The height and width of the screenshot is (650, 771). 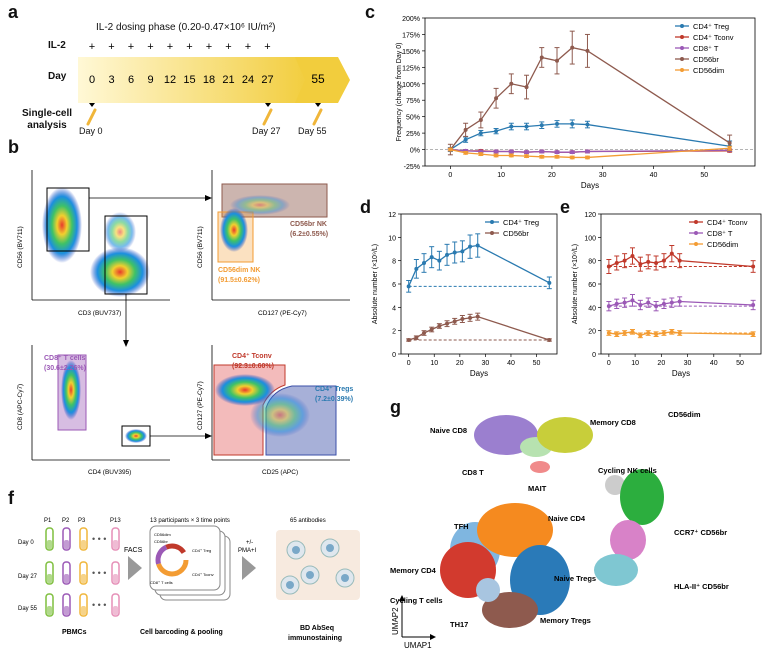 What do you see at coordinates (203, 574) in the screenshot?
I see `wheel-label-tconv: CD4⁺ Tconv` at bounding box center [203, 574].